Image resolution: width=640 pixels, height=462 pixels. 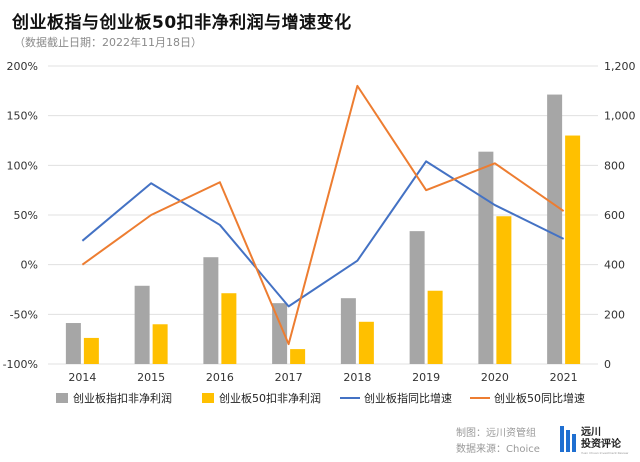 What do you see at coordinates (614, 165) in the screenshot?
I see `right-tick-label: 800` at bounding box center [614, 165].